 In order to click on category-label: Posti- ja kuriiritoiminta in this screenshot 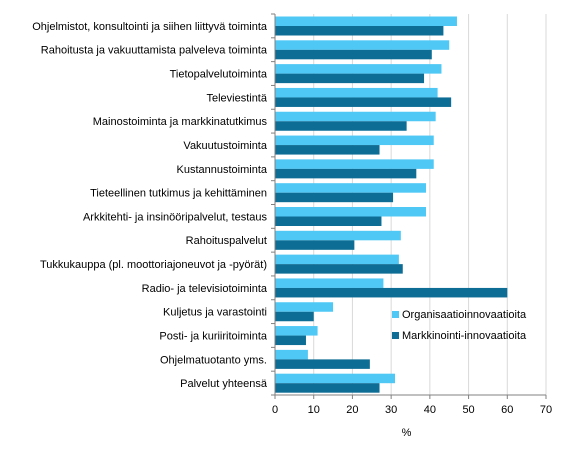, I will do `click(213, 336)`.